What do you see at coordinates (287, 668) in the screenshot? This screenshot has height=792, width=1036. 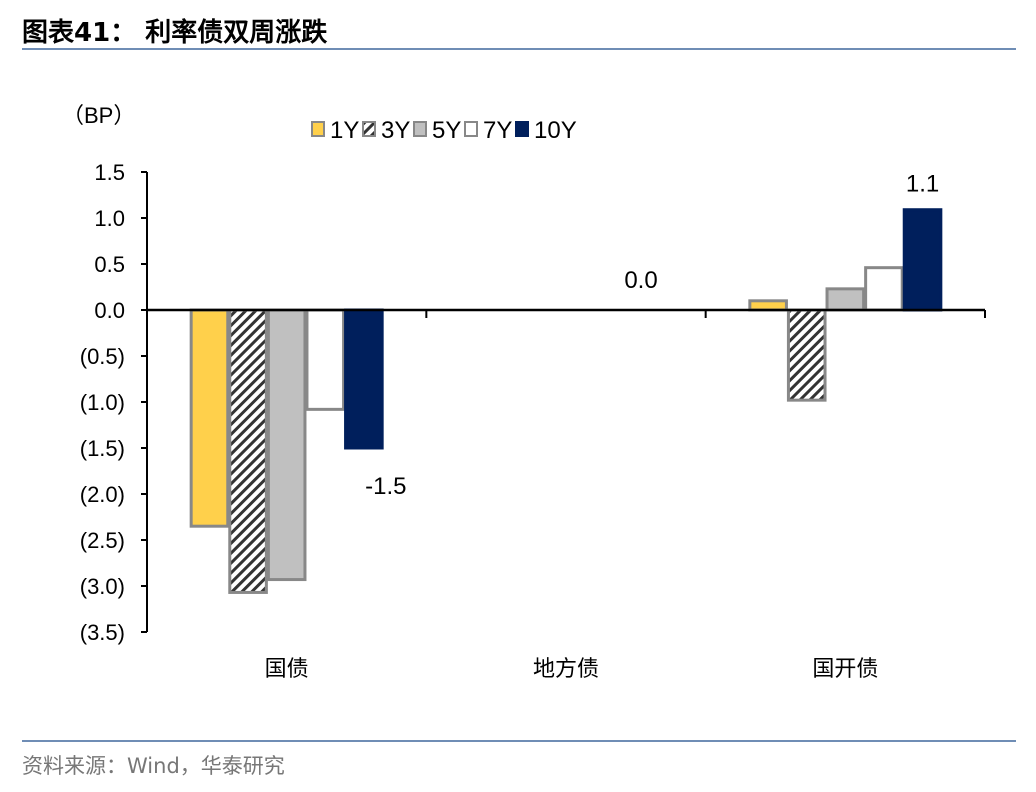 I see `x-tick-label: 国债` at bounding box center [287, 668].